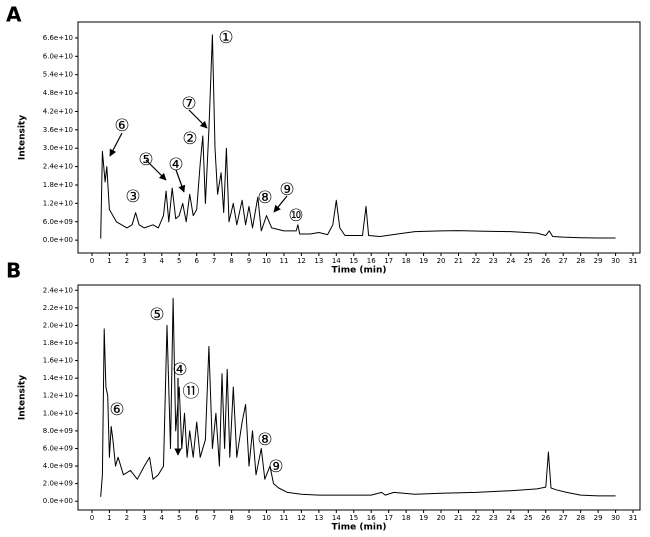  Describe the element at coordinates (58, 361) in the screenshot. I see `y-tick-label: 1.6e+10` at that location.